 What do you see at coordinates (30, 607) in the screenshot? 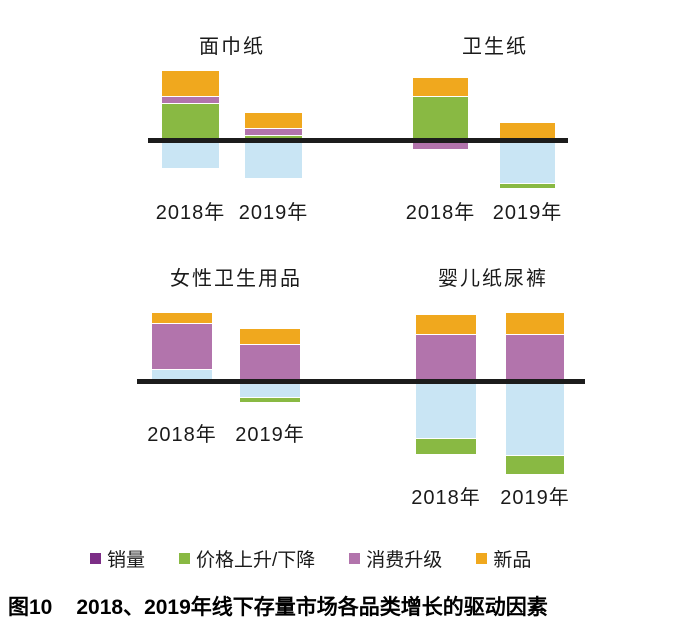
I see `figure-number: 图10` at bounding box center [30, 607].